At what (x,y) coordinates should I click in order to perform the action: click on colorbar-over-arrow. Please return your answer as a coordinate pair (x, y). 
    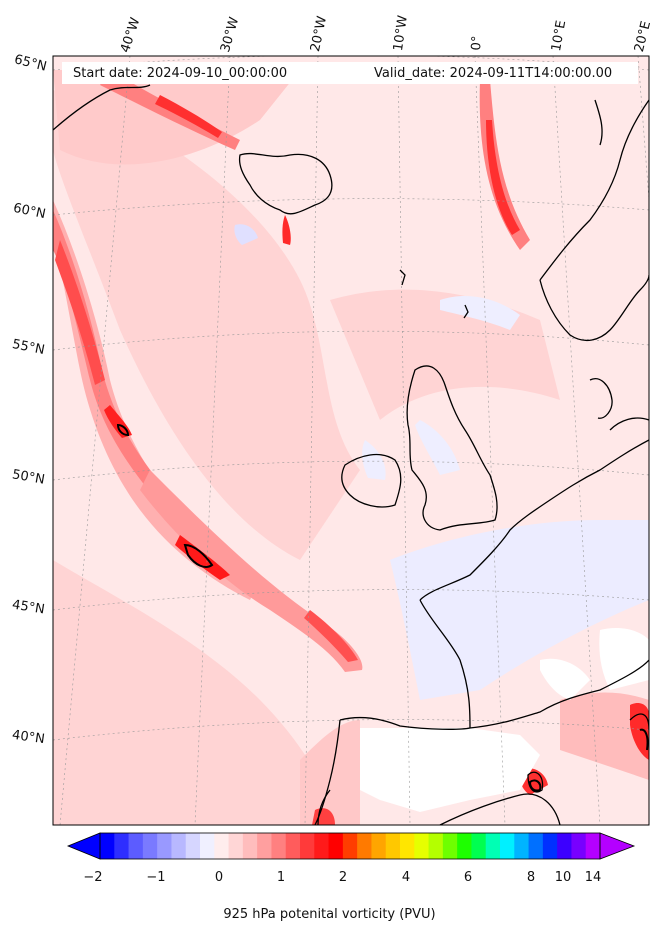
    Looking at the image, I should click on (617, 846).